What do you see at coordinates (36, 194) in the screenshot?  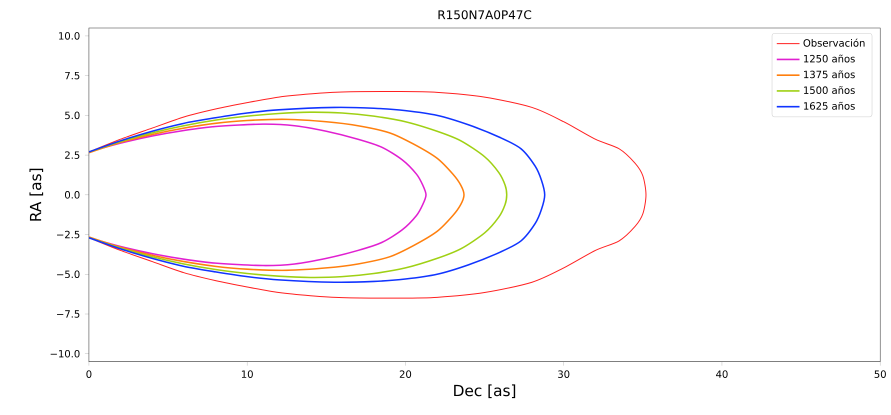 I see `y-axis-title: RA [as]` at bounding box center [36, 194].